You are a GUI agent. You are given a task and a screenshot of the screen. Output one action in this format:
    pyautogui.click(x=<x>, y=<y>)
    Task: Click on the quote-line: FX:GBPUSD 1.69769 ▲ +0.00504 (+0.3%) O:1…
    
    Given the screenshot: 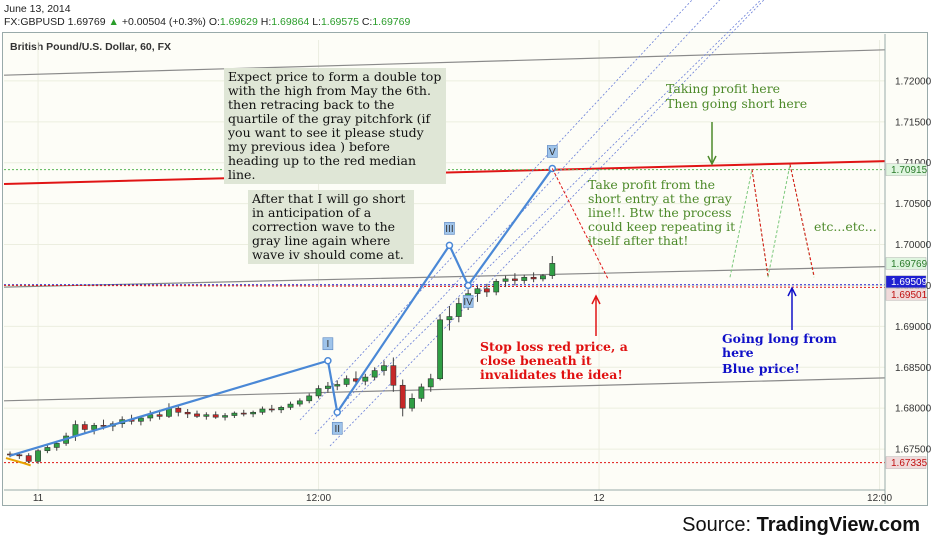 What is the action you would take?
    pyautogui.click(x=207, y=22)
    